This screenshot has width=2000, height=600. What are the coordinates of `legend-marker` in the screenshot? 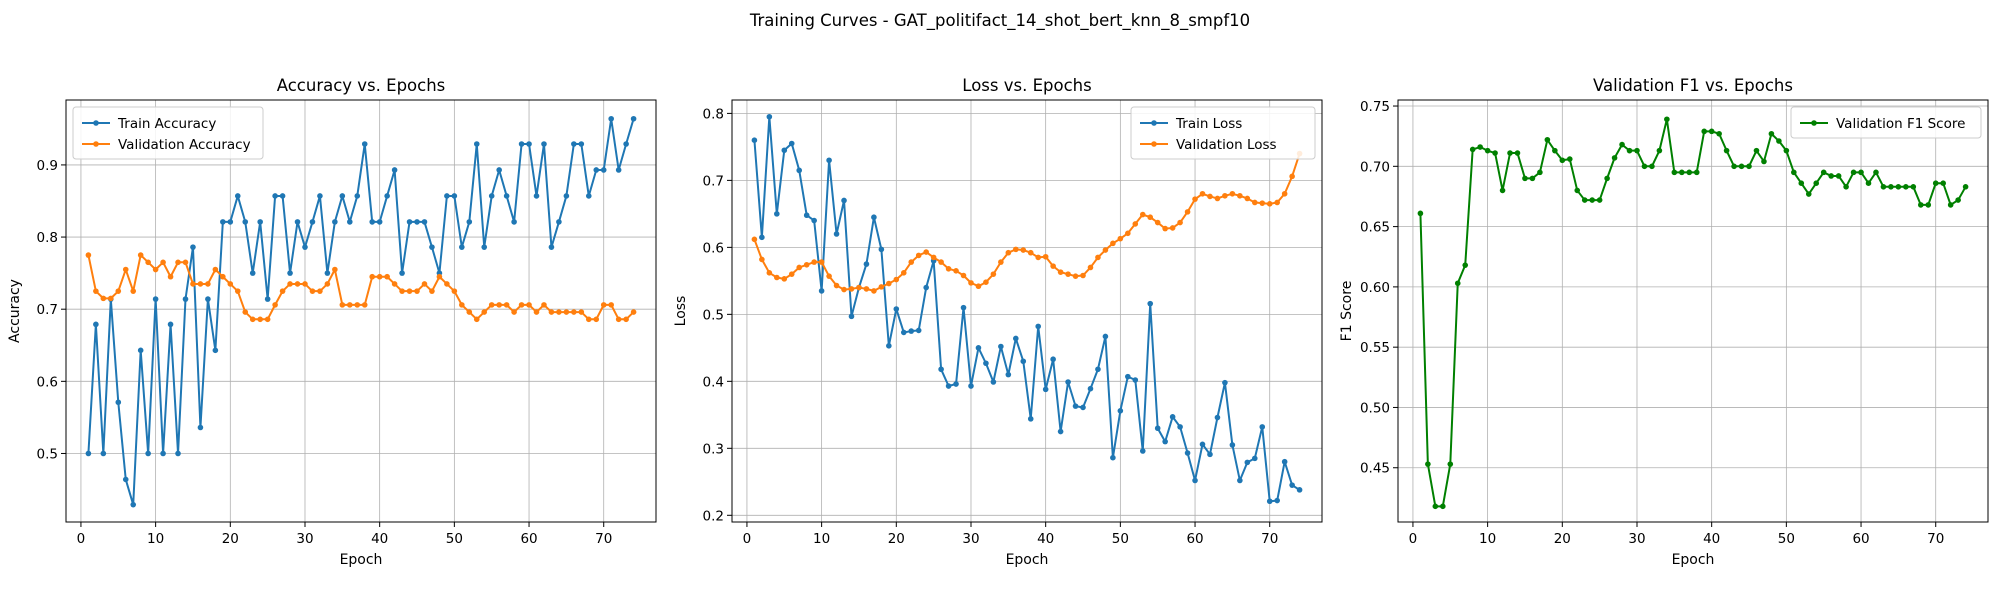 It's located at (96, 144).